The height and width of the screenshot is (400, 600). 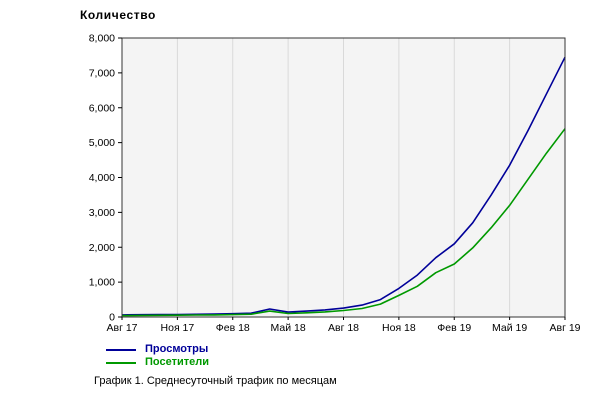 What do you see at coordinates (454, 328) in the screenshot?
I see `x-tick-label: Фев 19` at bounding box center [454, 328].